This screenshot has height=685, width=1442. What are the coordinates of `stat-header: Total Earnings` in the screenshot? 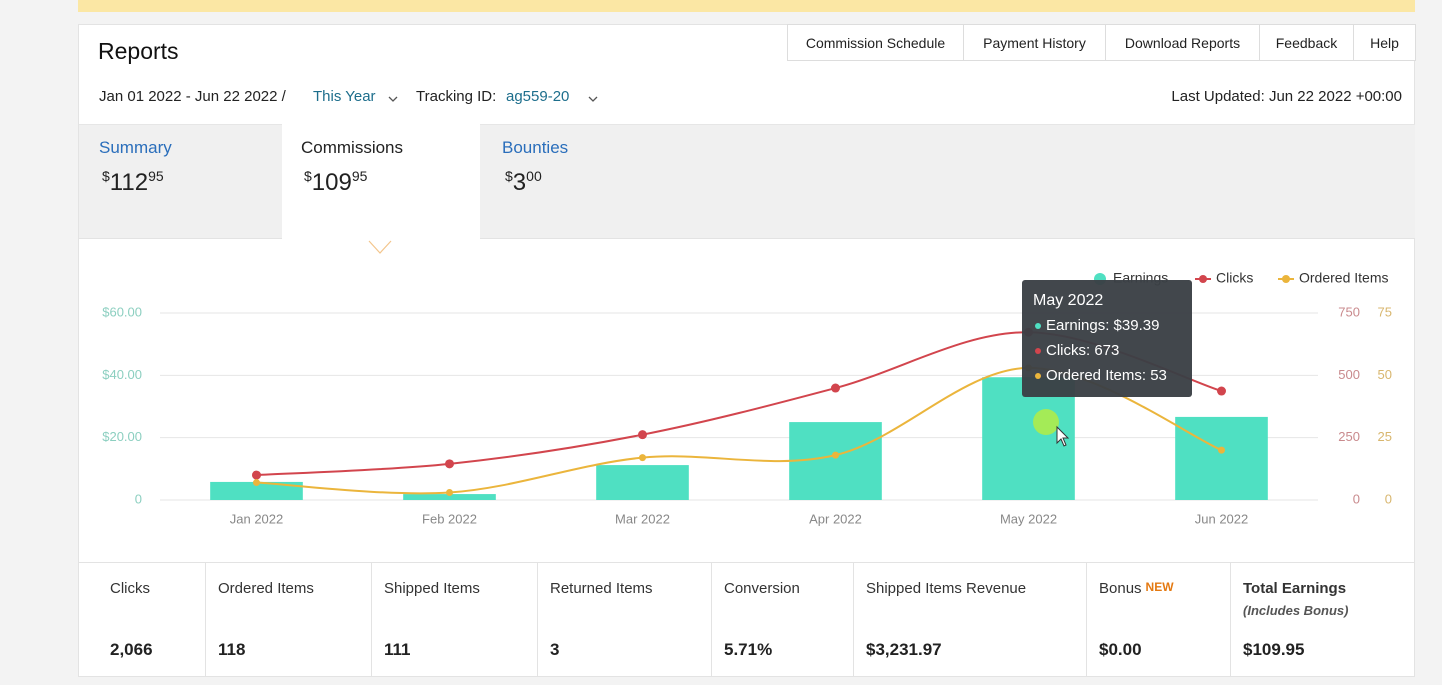 It's located at (1294, 588).